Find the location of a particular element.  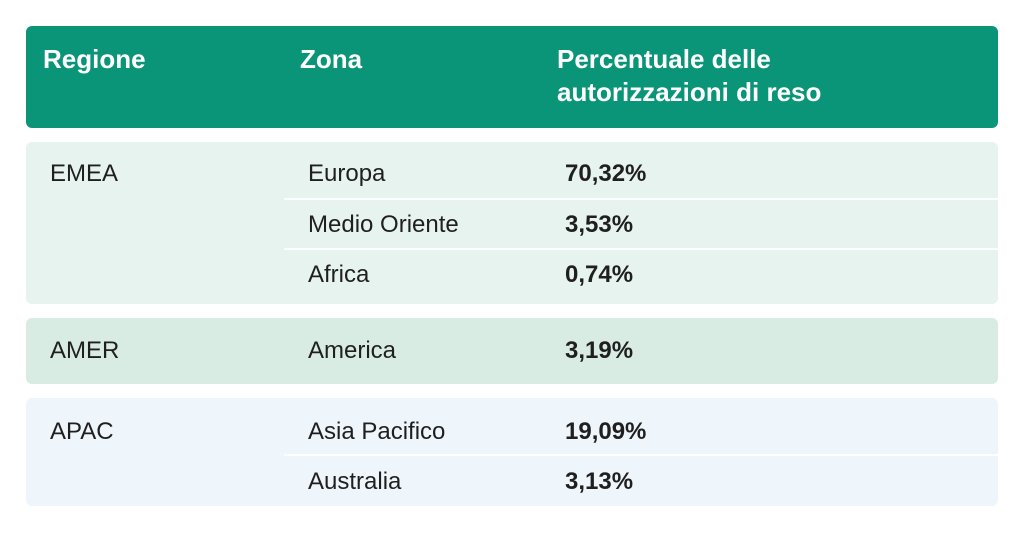

zone-label: Africa is located at coordinates (339, 274).